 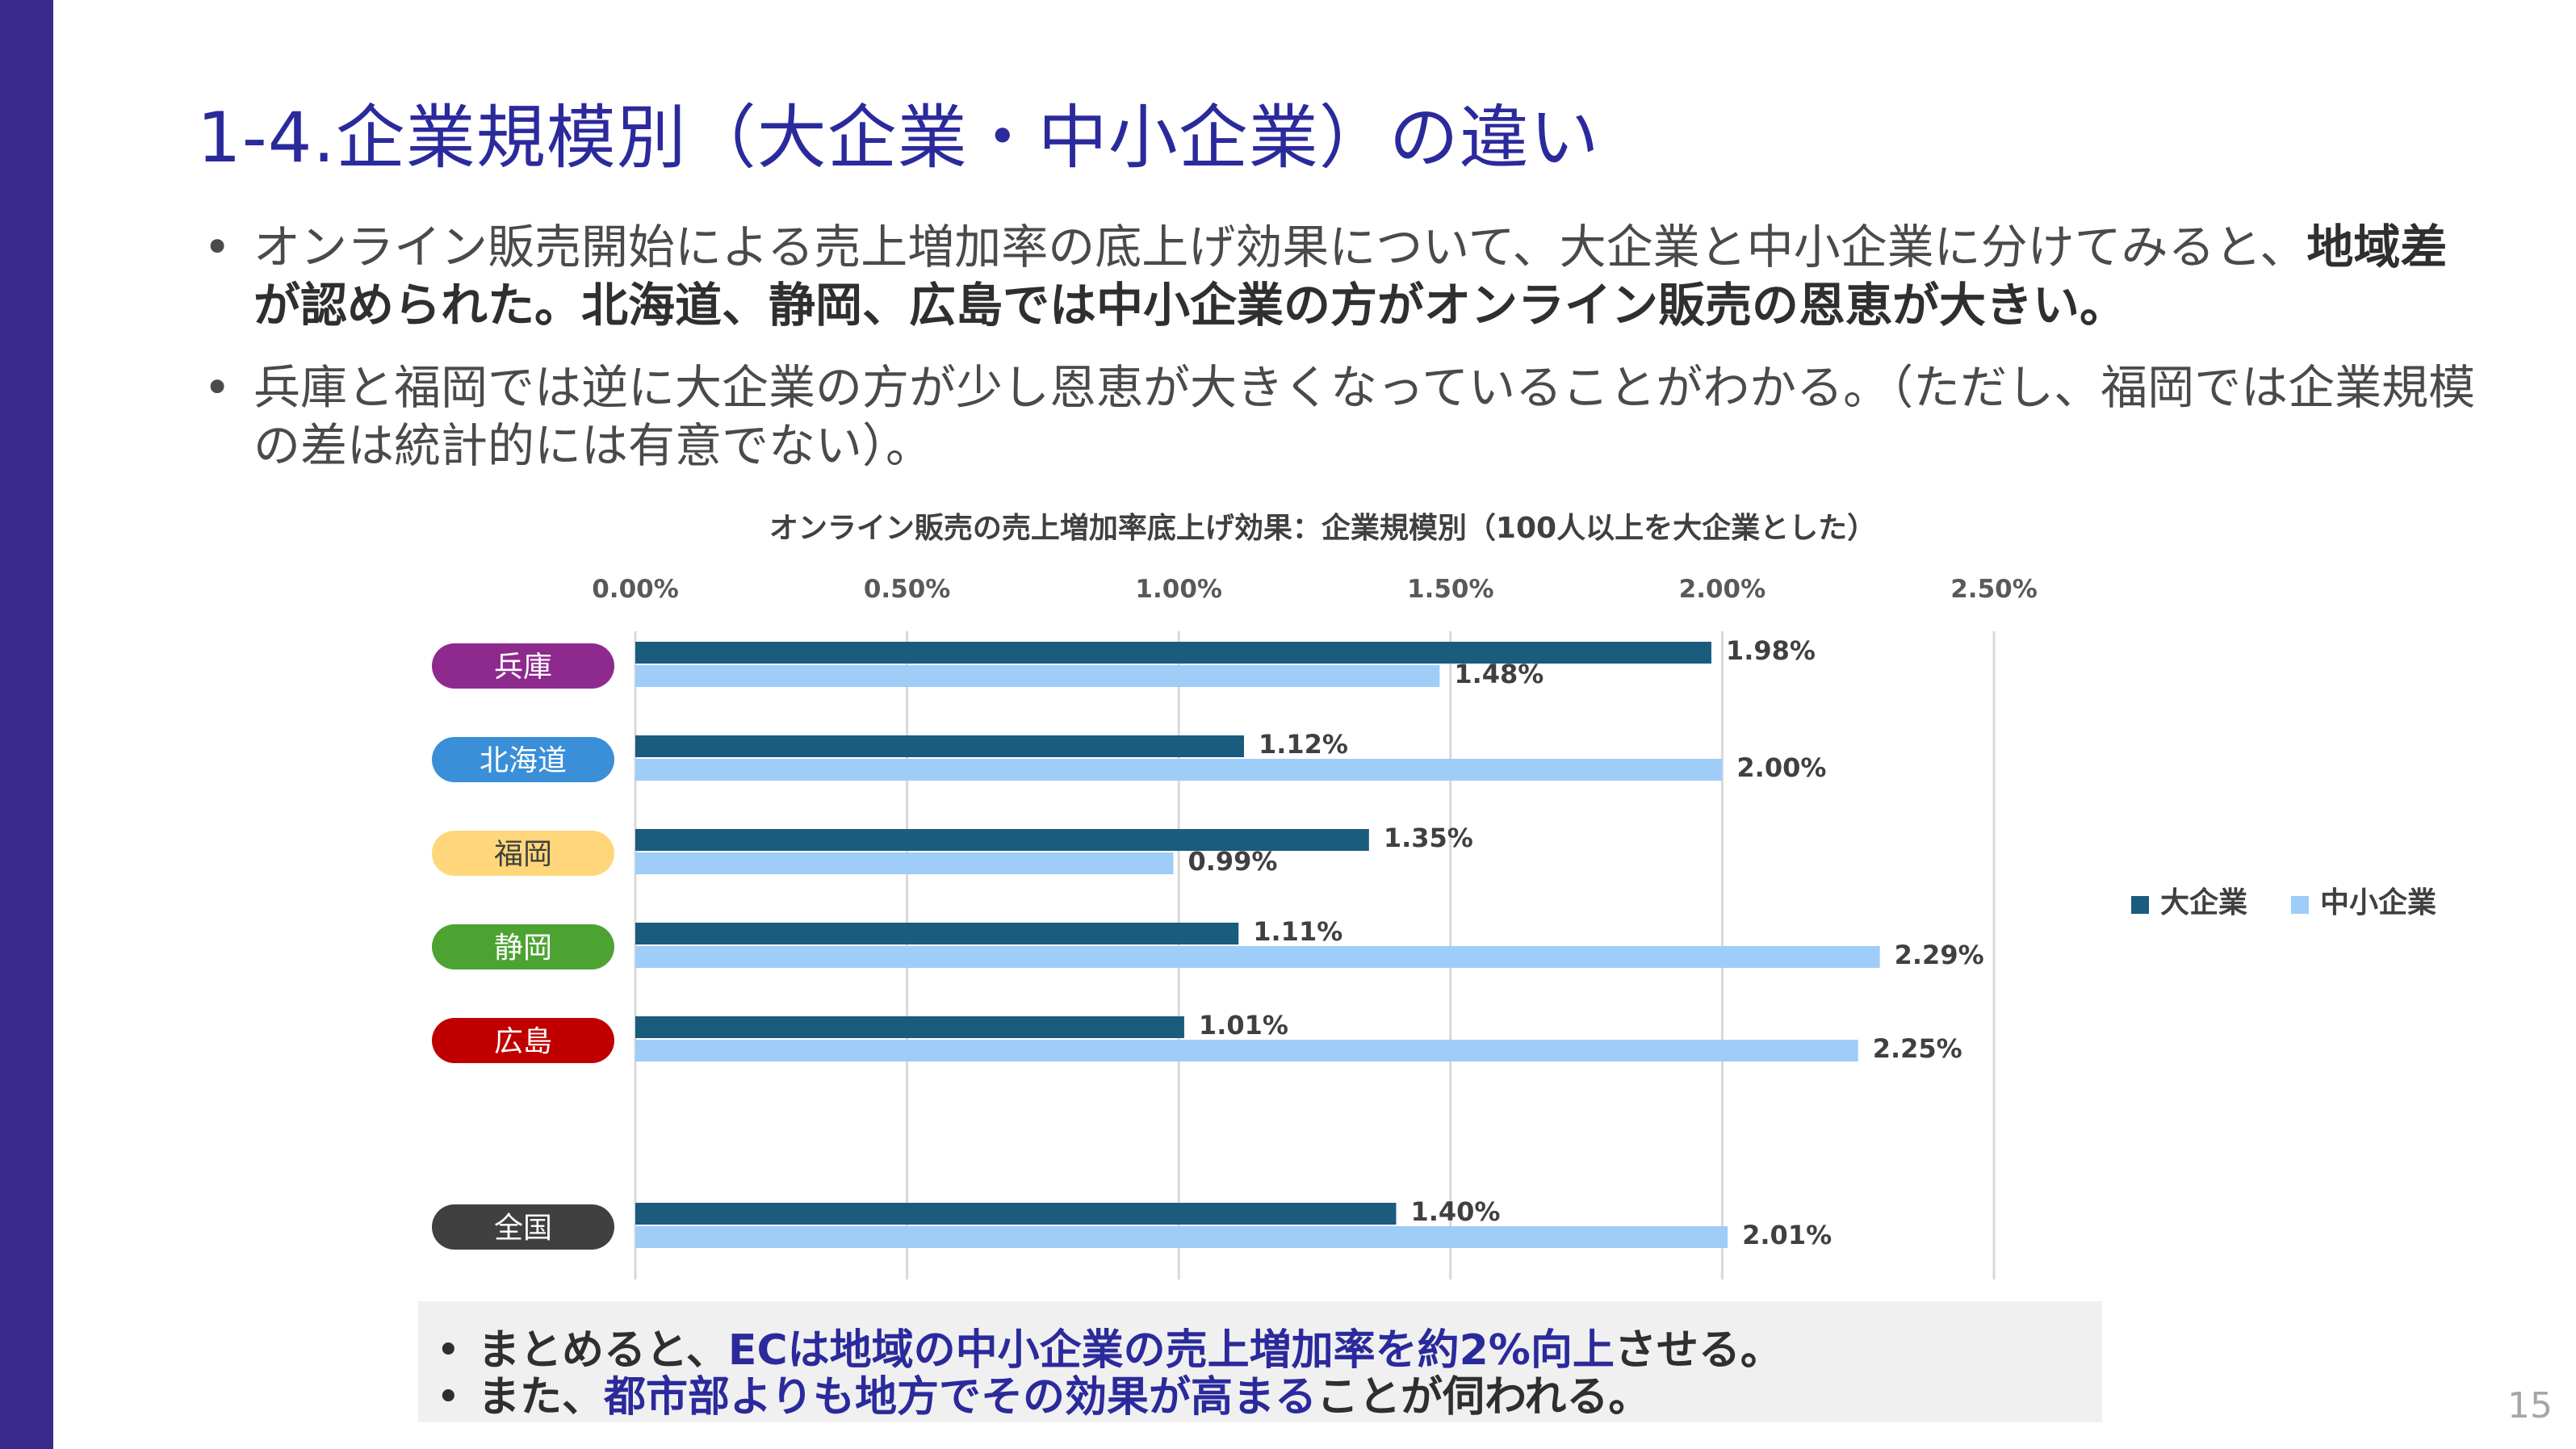 What do you see at coordinates (2203, 902) in the screenshot?
I see `legend-label: 大企業` at bounding box center [2203, 902].